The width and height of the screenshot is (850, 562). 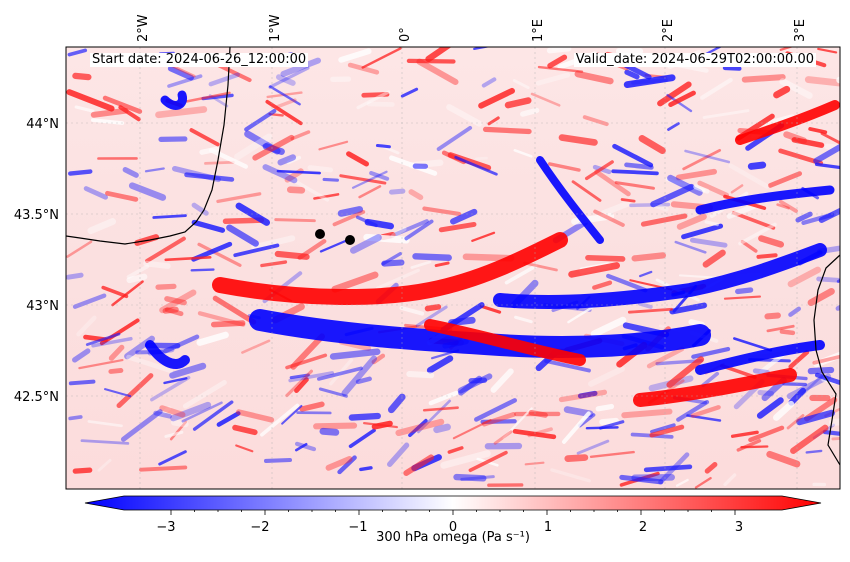 What do you see at coordinates (453, 503) in the screenshot?
I see `colorbar-bar` at bounding box center [453, 503].